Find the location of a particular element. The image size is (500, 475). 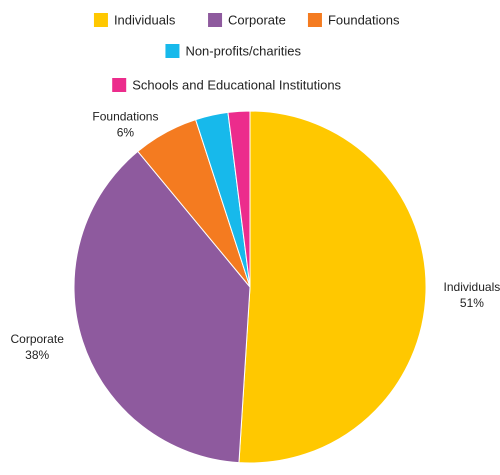

slice-label-value: 51% is located at coordinates (472, 303).